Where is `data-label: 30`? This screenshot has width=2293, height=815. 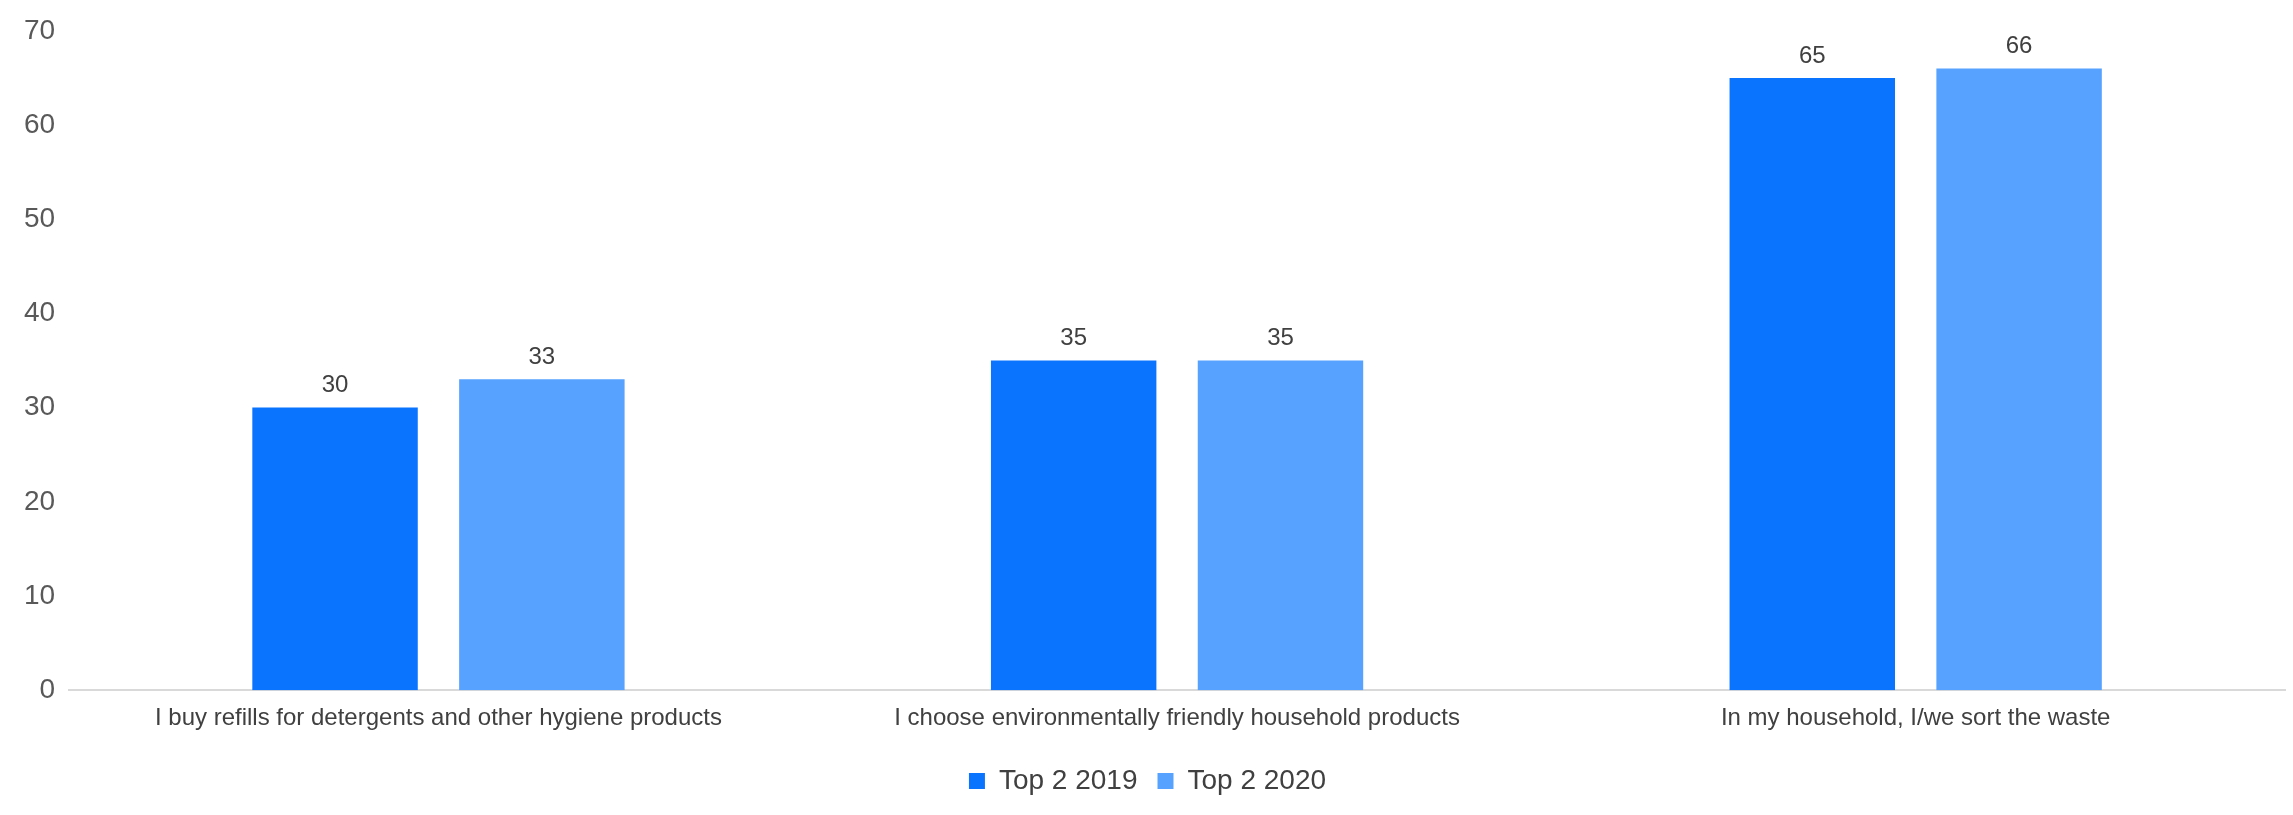
data-label: 30 is located at coordinates (335, 384).